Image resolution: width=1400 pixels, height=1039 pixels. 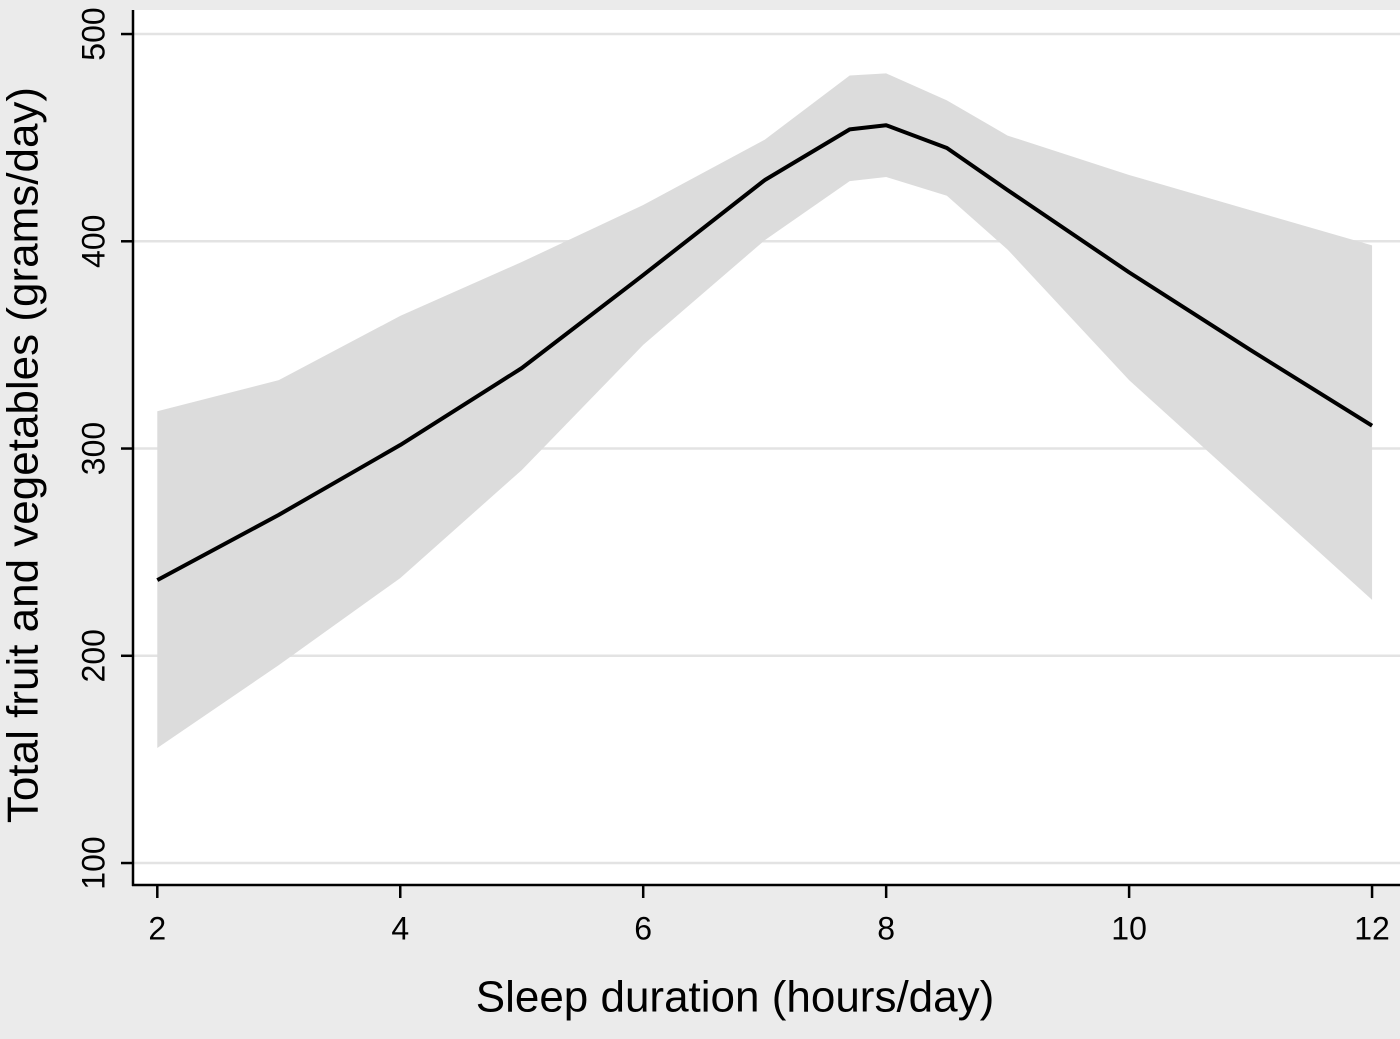 What do you see at coordinates (93, 33) in the screenshot?
I see `y-tick-label: 500` at bounding box center [93, 33].